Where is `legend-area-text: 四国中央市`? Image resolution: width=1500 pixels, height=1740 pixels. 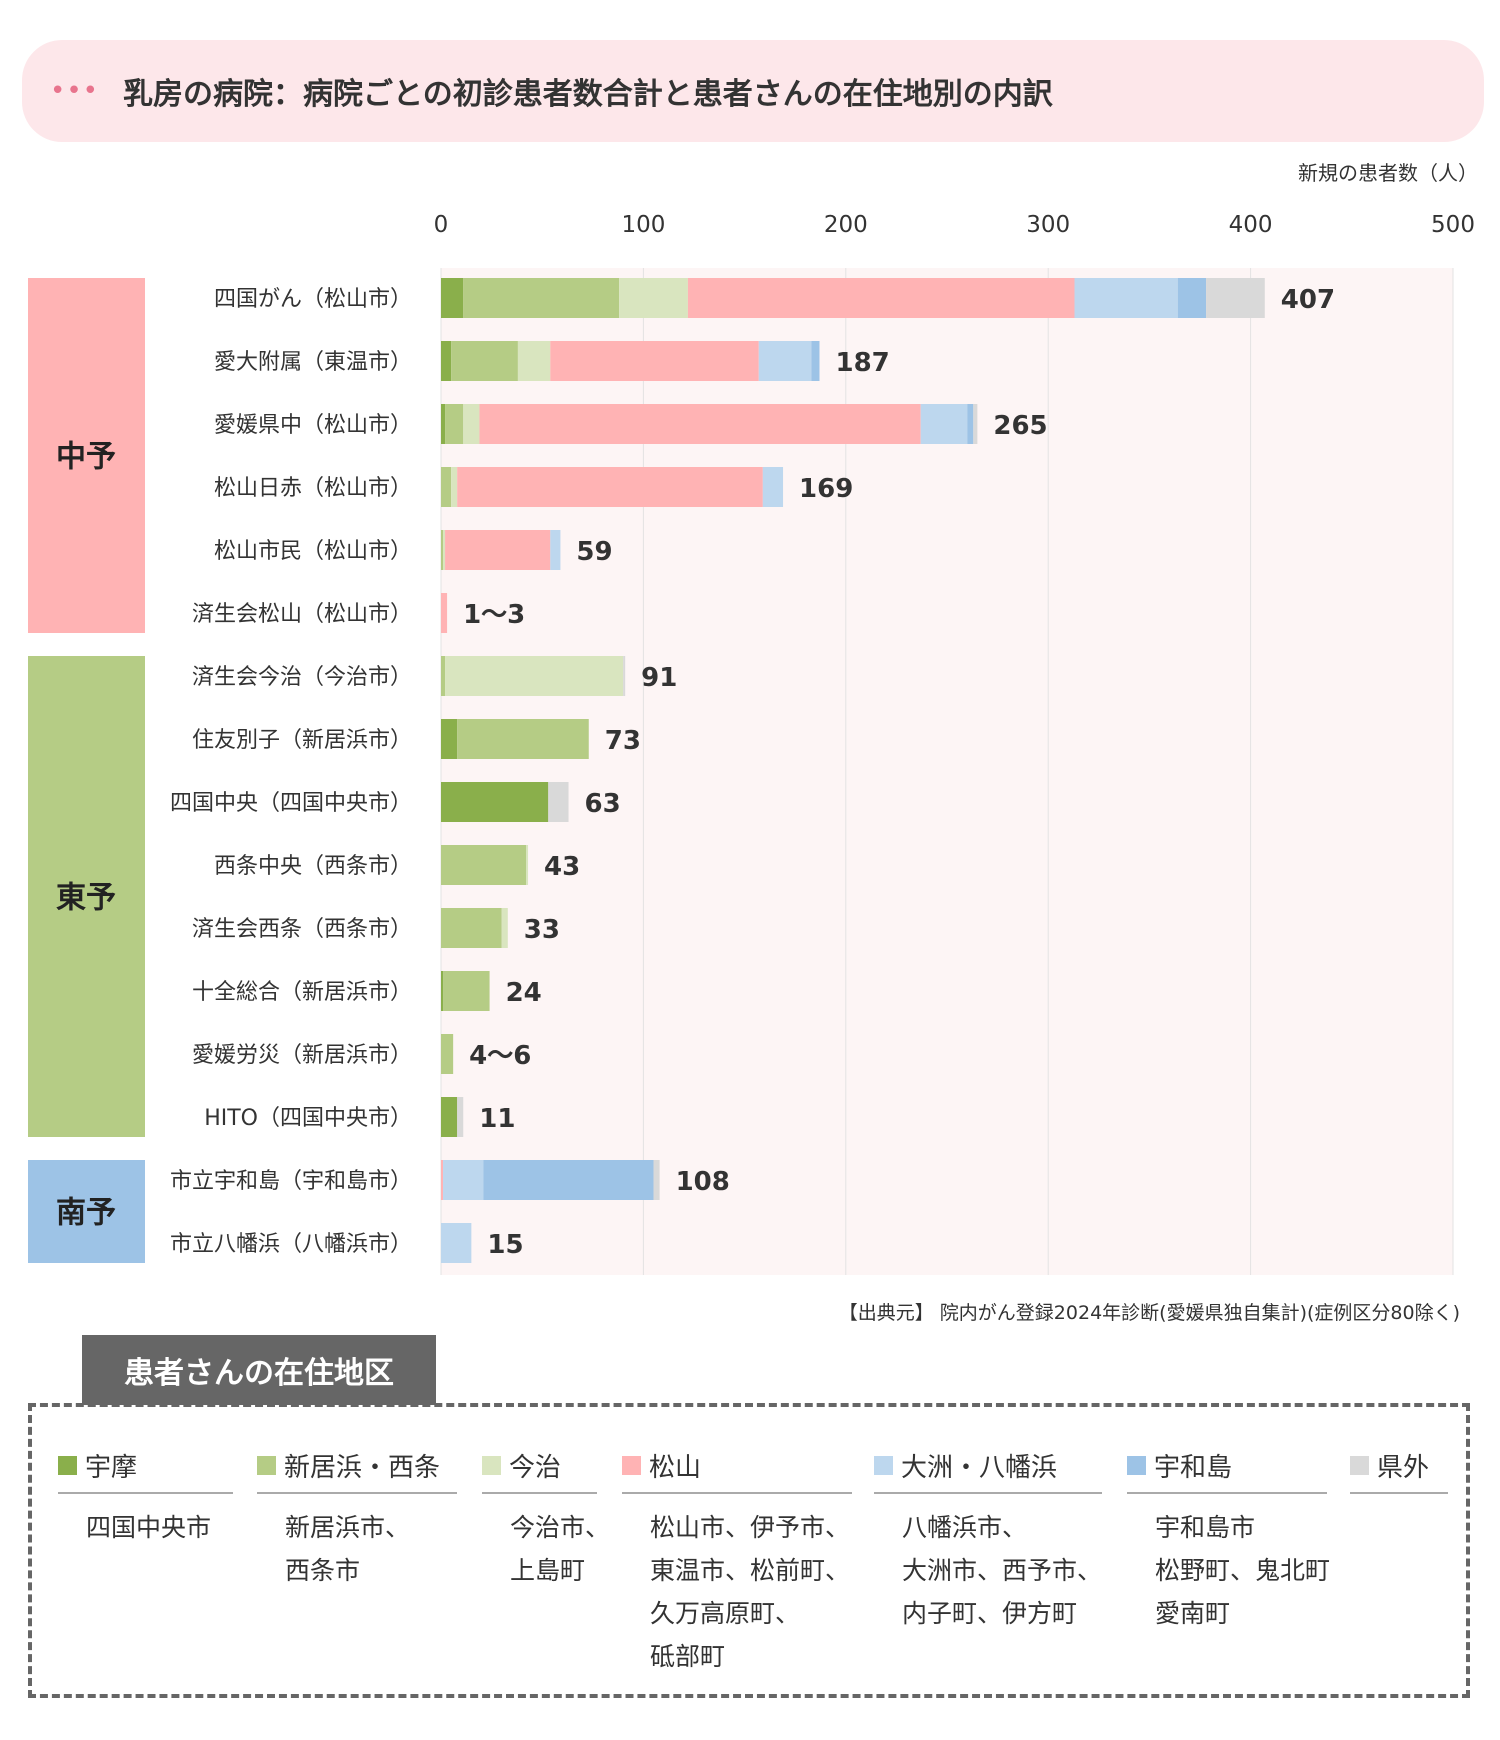
legend-area-text: 四国中央市 is located at coordinates (149, 1527).